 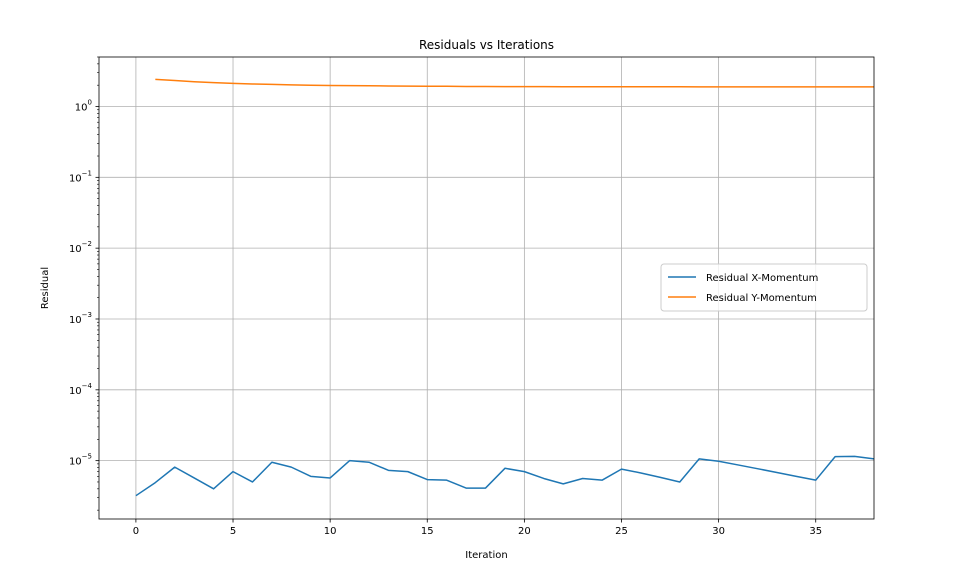 What do you see at coordinates (815, 531) in the screenshot?
I see `x-tick-label: 35` at bounding box center [815, 531].